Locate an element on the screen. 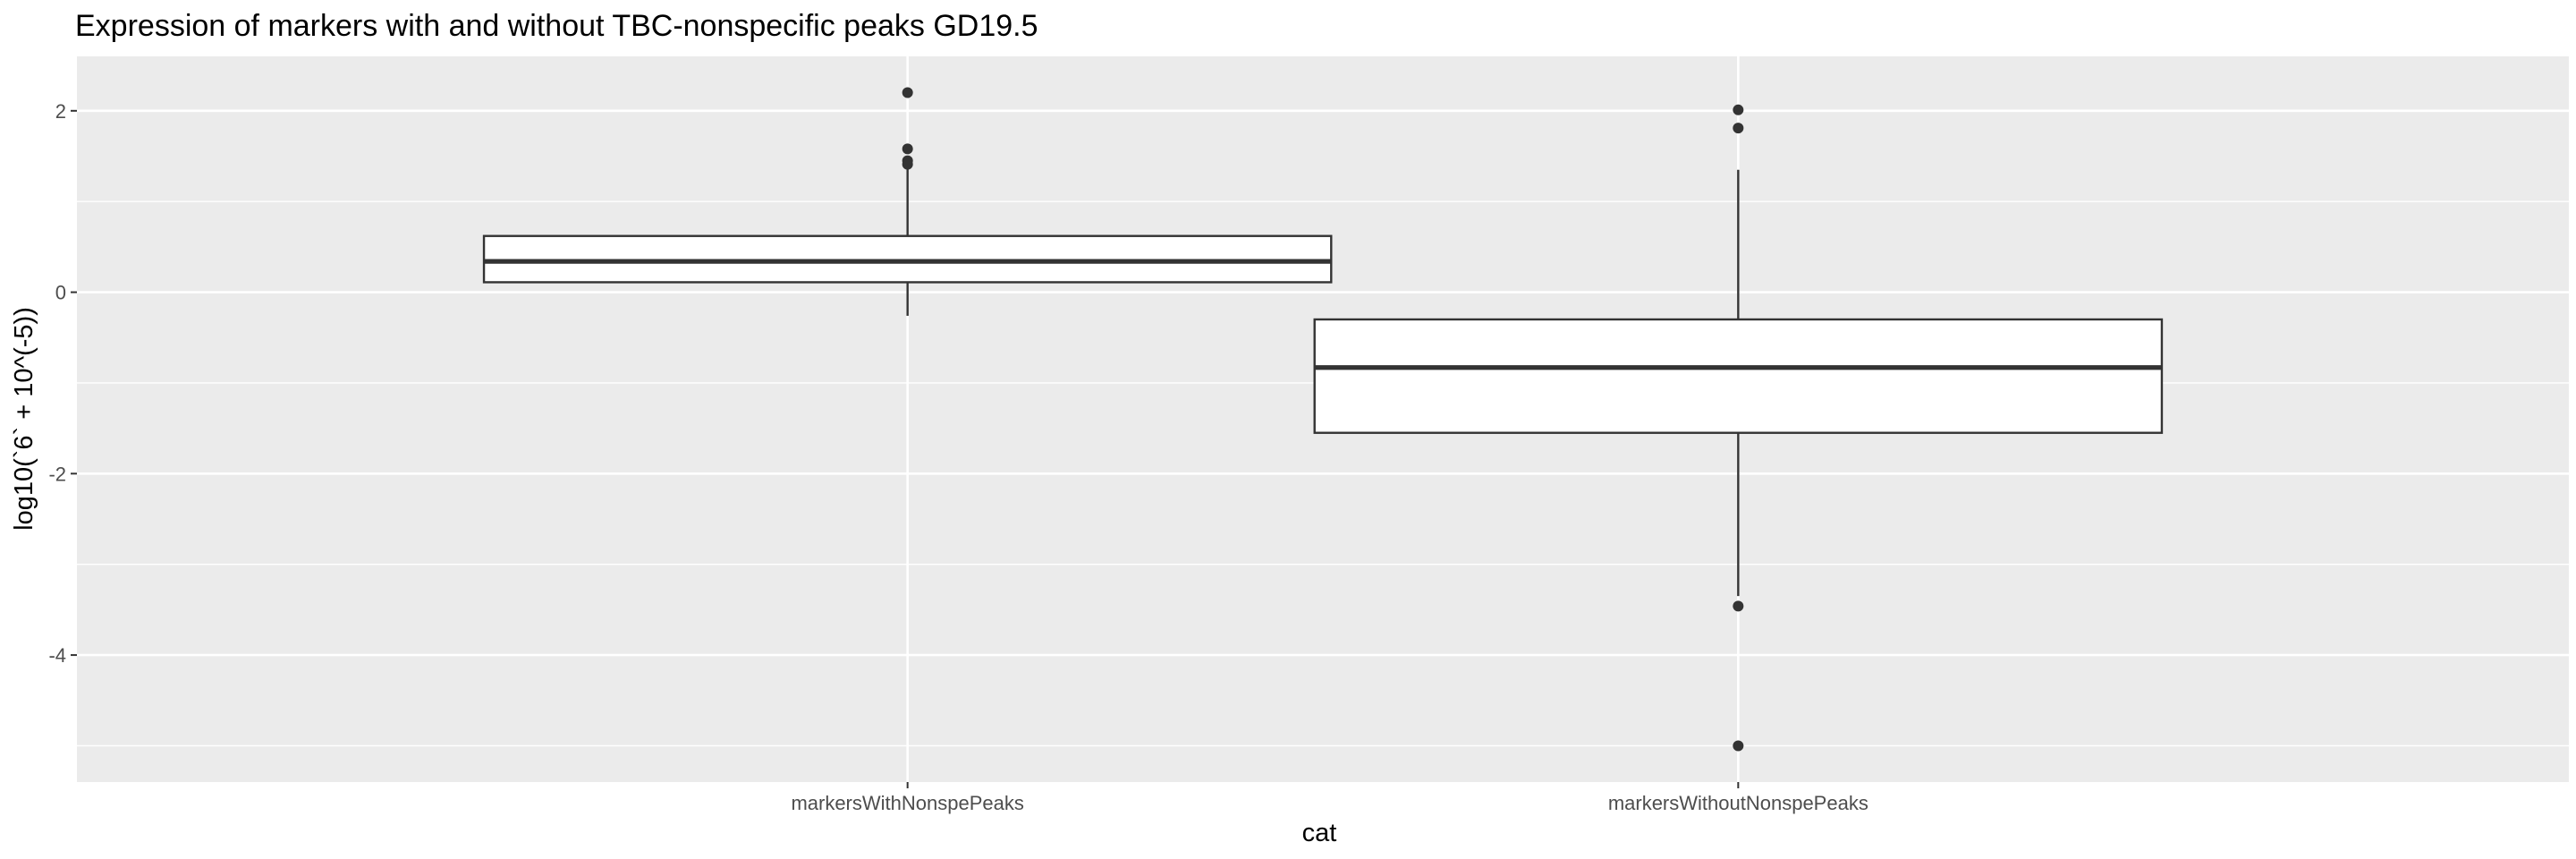  x-tick-label: markersWithNonspePeaks is located at coordinates (907, 803).